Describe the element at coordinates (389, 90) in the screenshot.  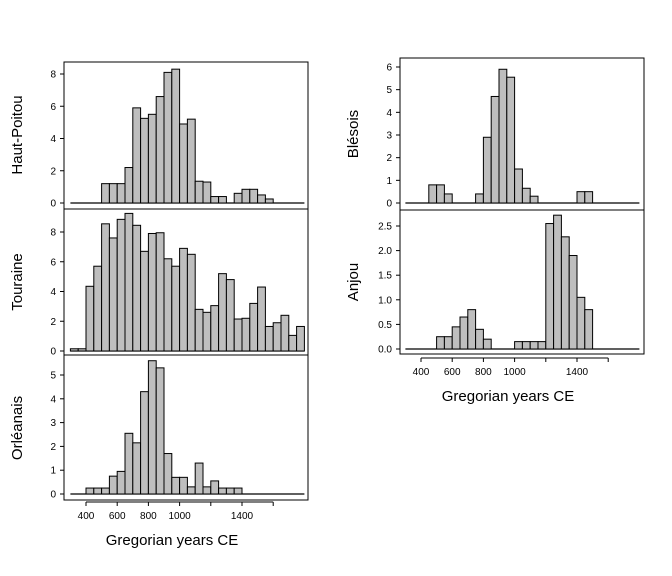
I see `y-tick-label: 5` at that location.